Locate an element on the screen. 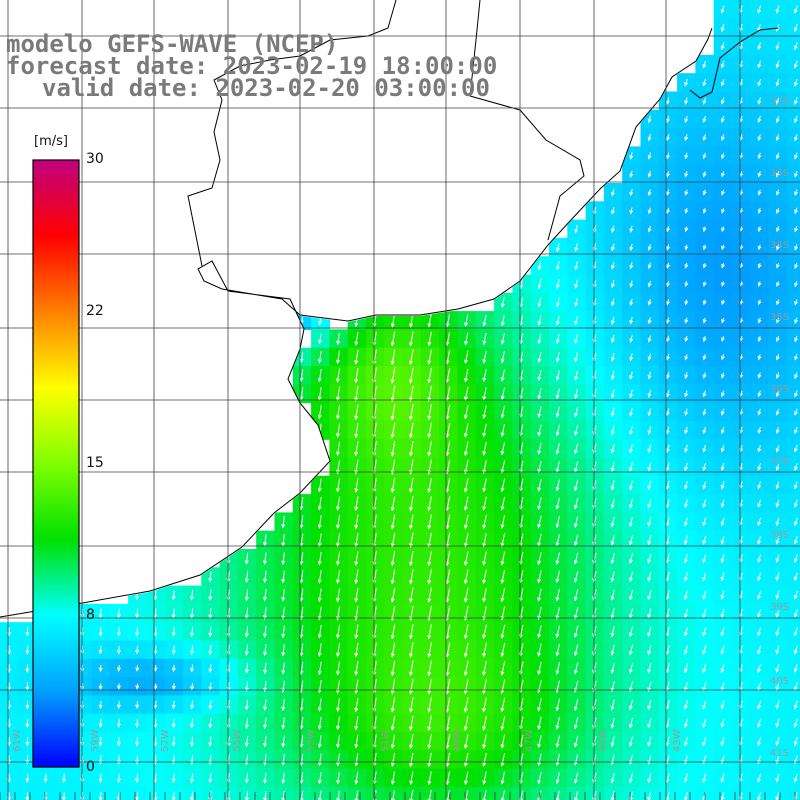 The image size is (800, 800). coast-north-segment is located at coordinates (734, 63).